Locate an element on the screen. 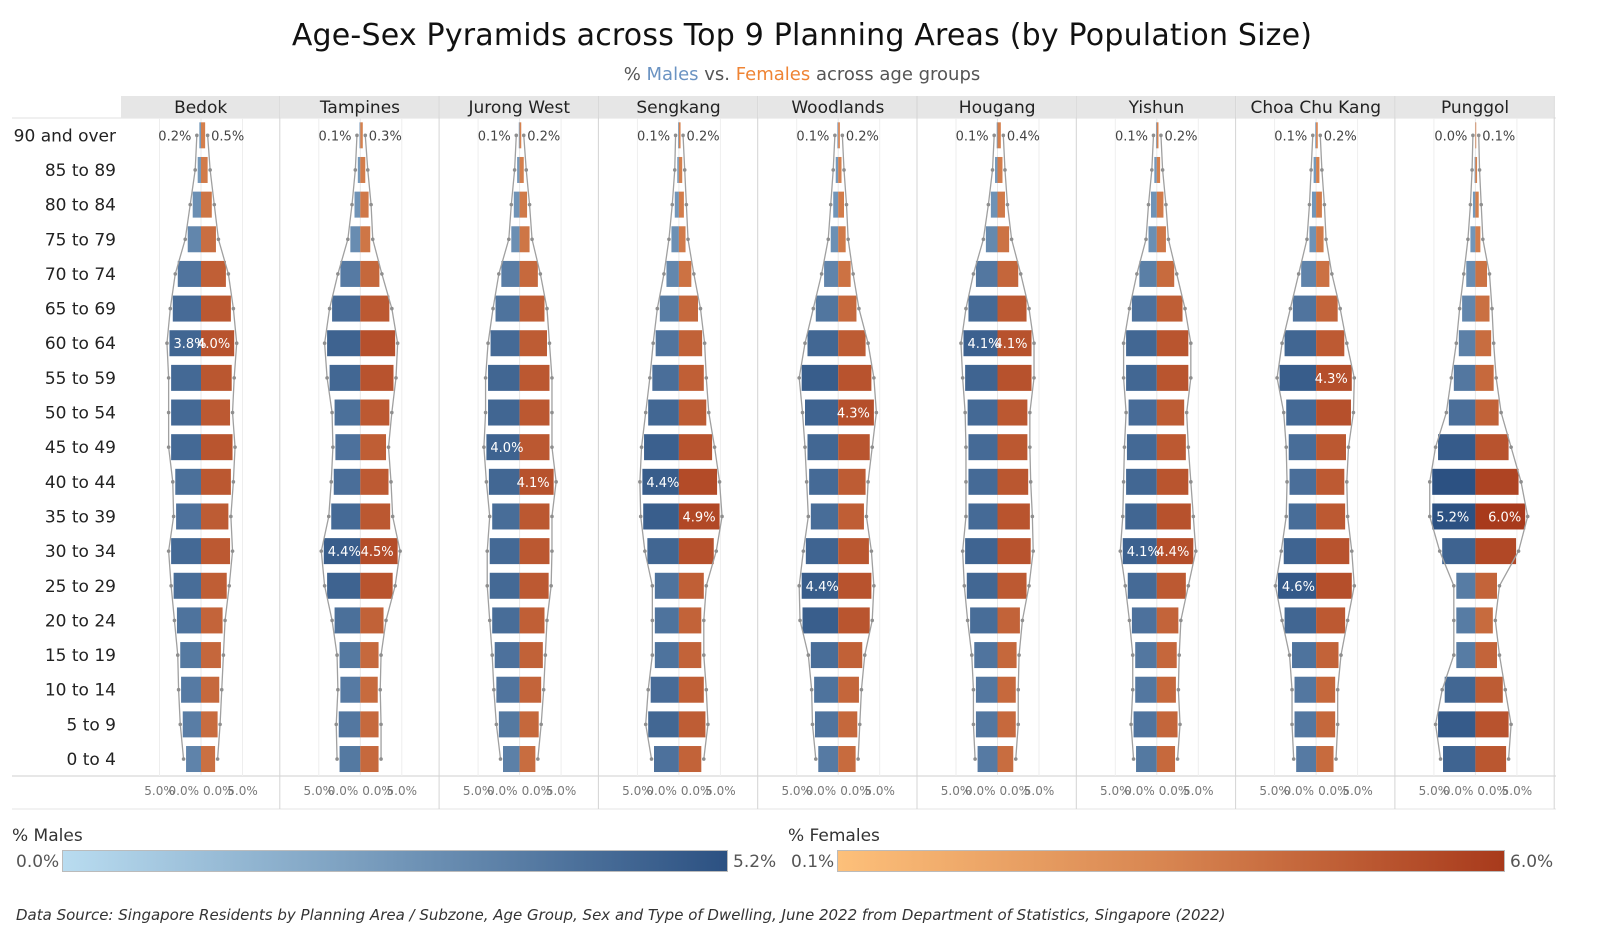 This screenshot has height=938, width=1604. legend-females-gradient is located at coordinates (1171, 861).